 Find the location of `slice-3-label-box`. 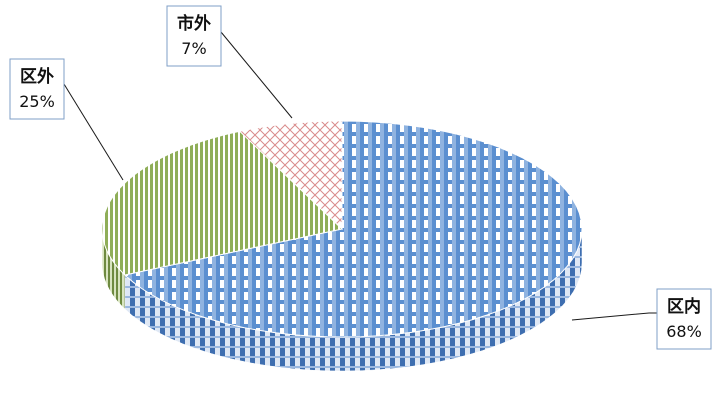

slice-3-label-box is located at coordinates (194, 36).